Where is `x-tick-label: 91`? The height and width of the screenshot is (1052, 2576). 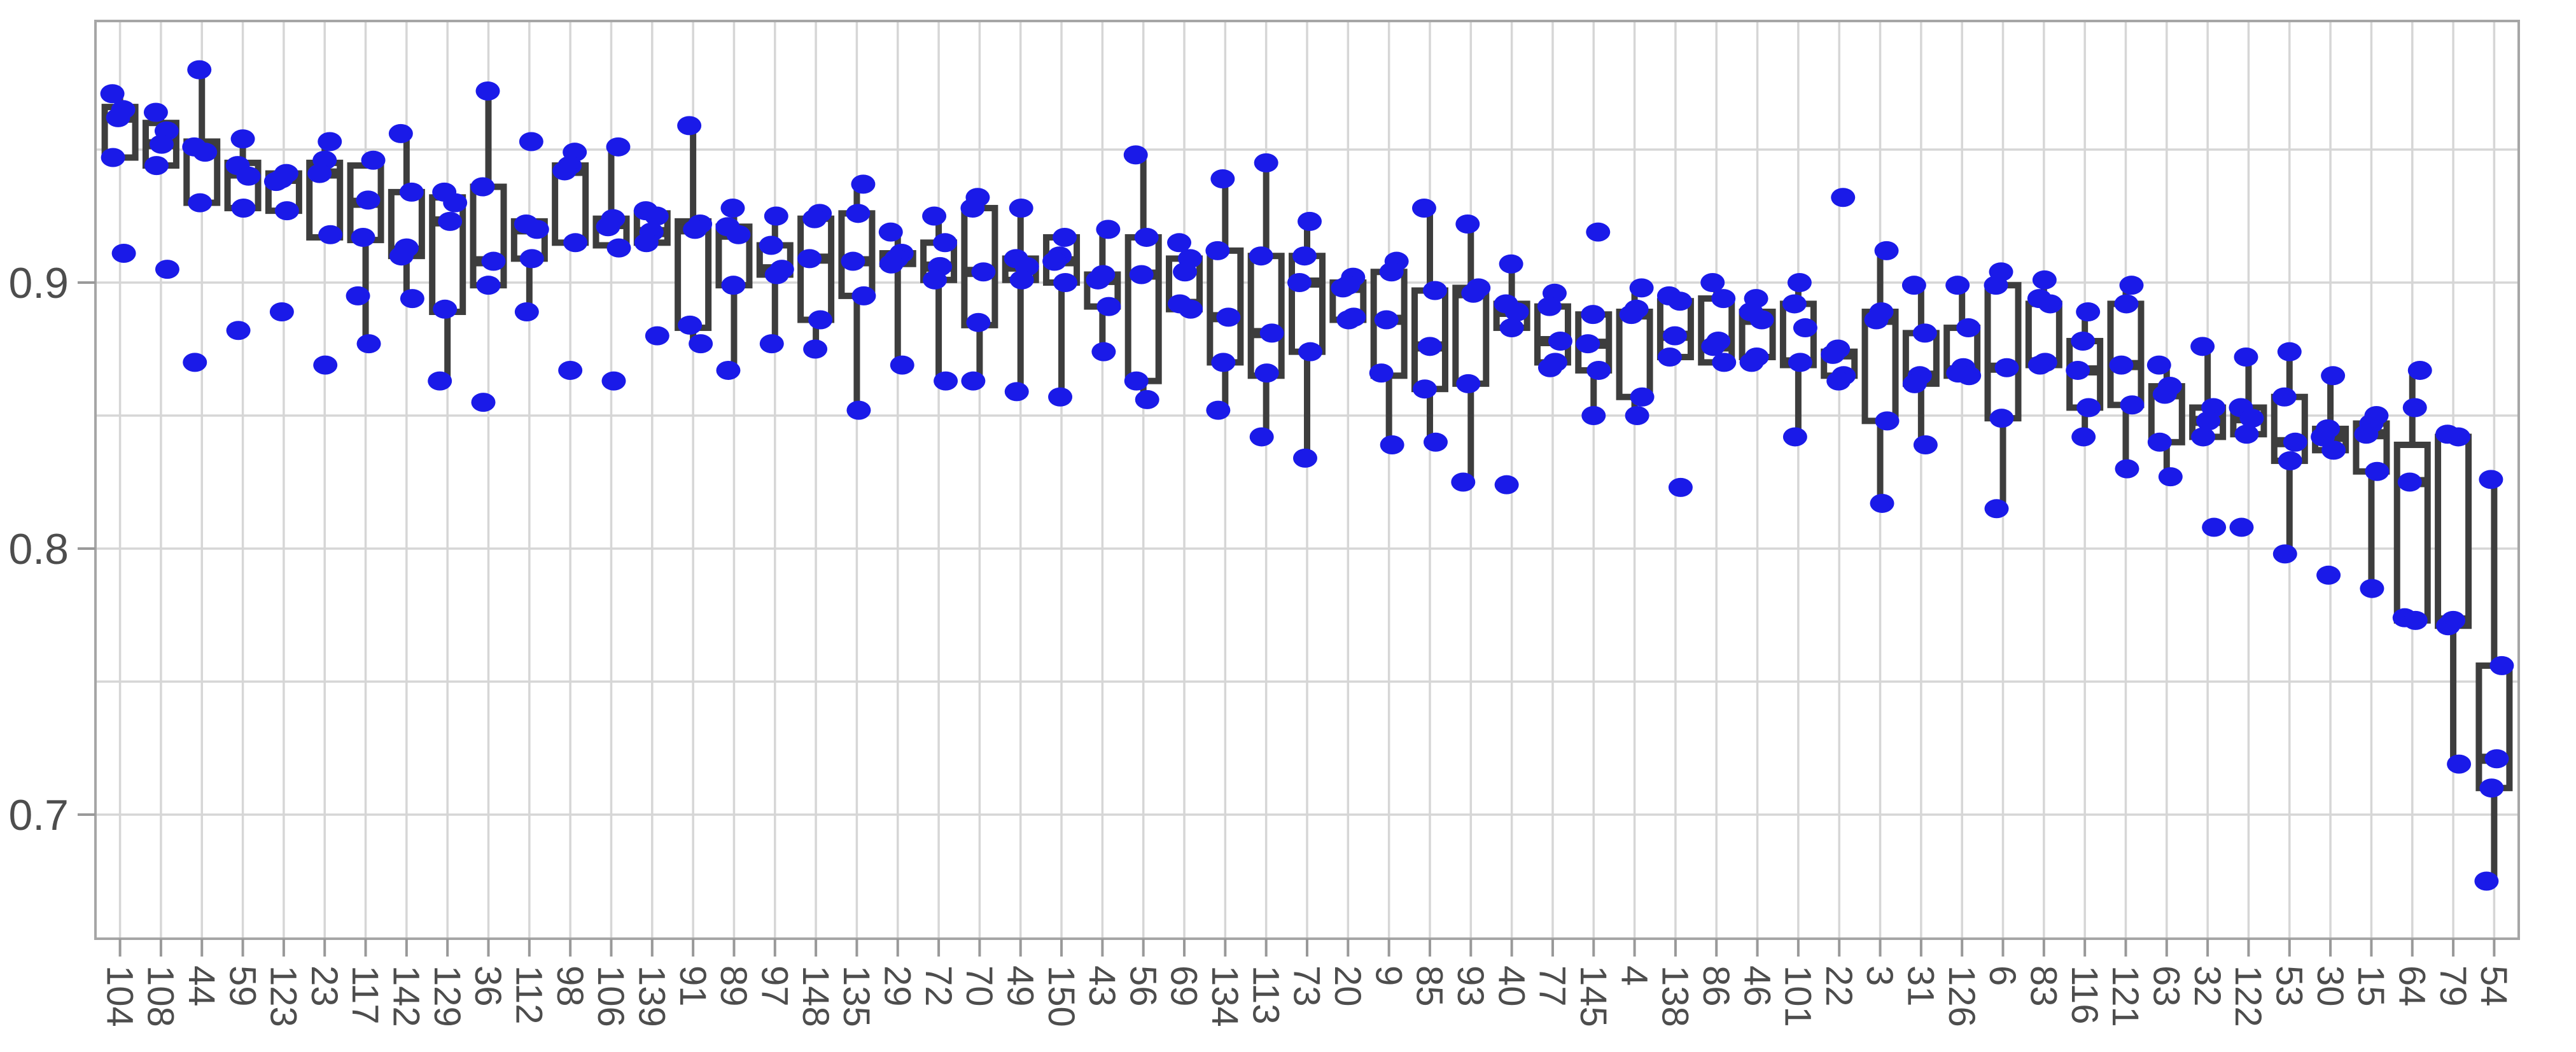
x-tick-label: 91 is located at coordinates (692, 986).